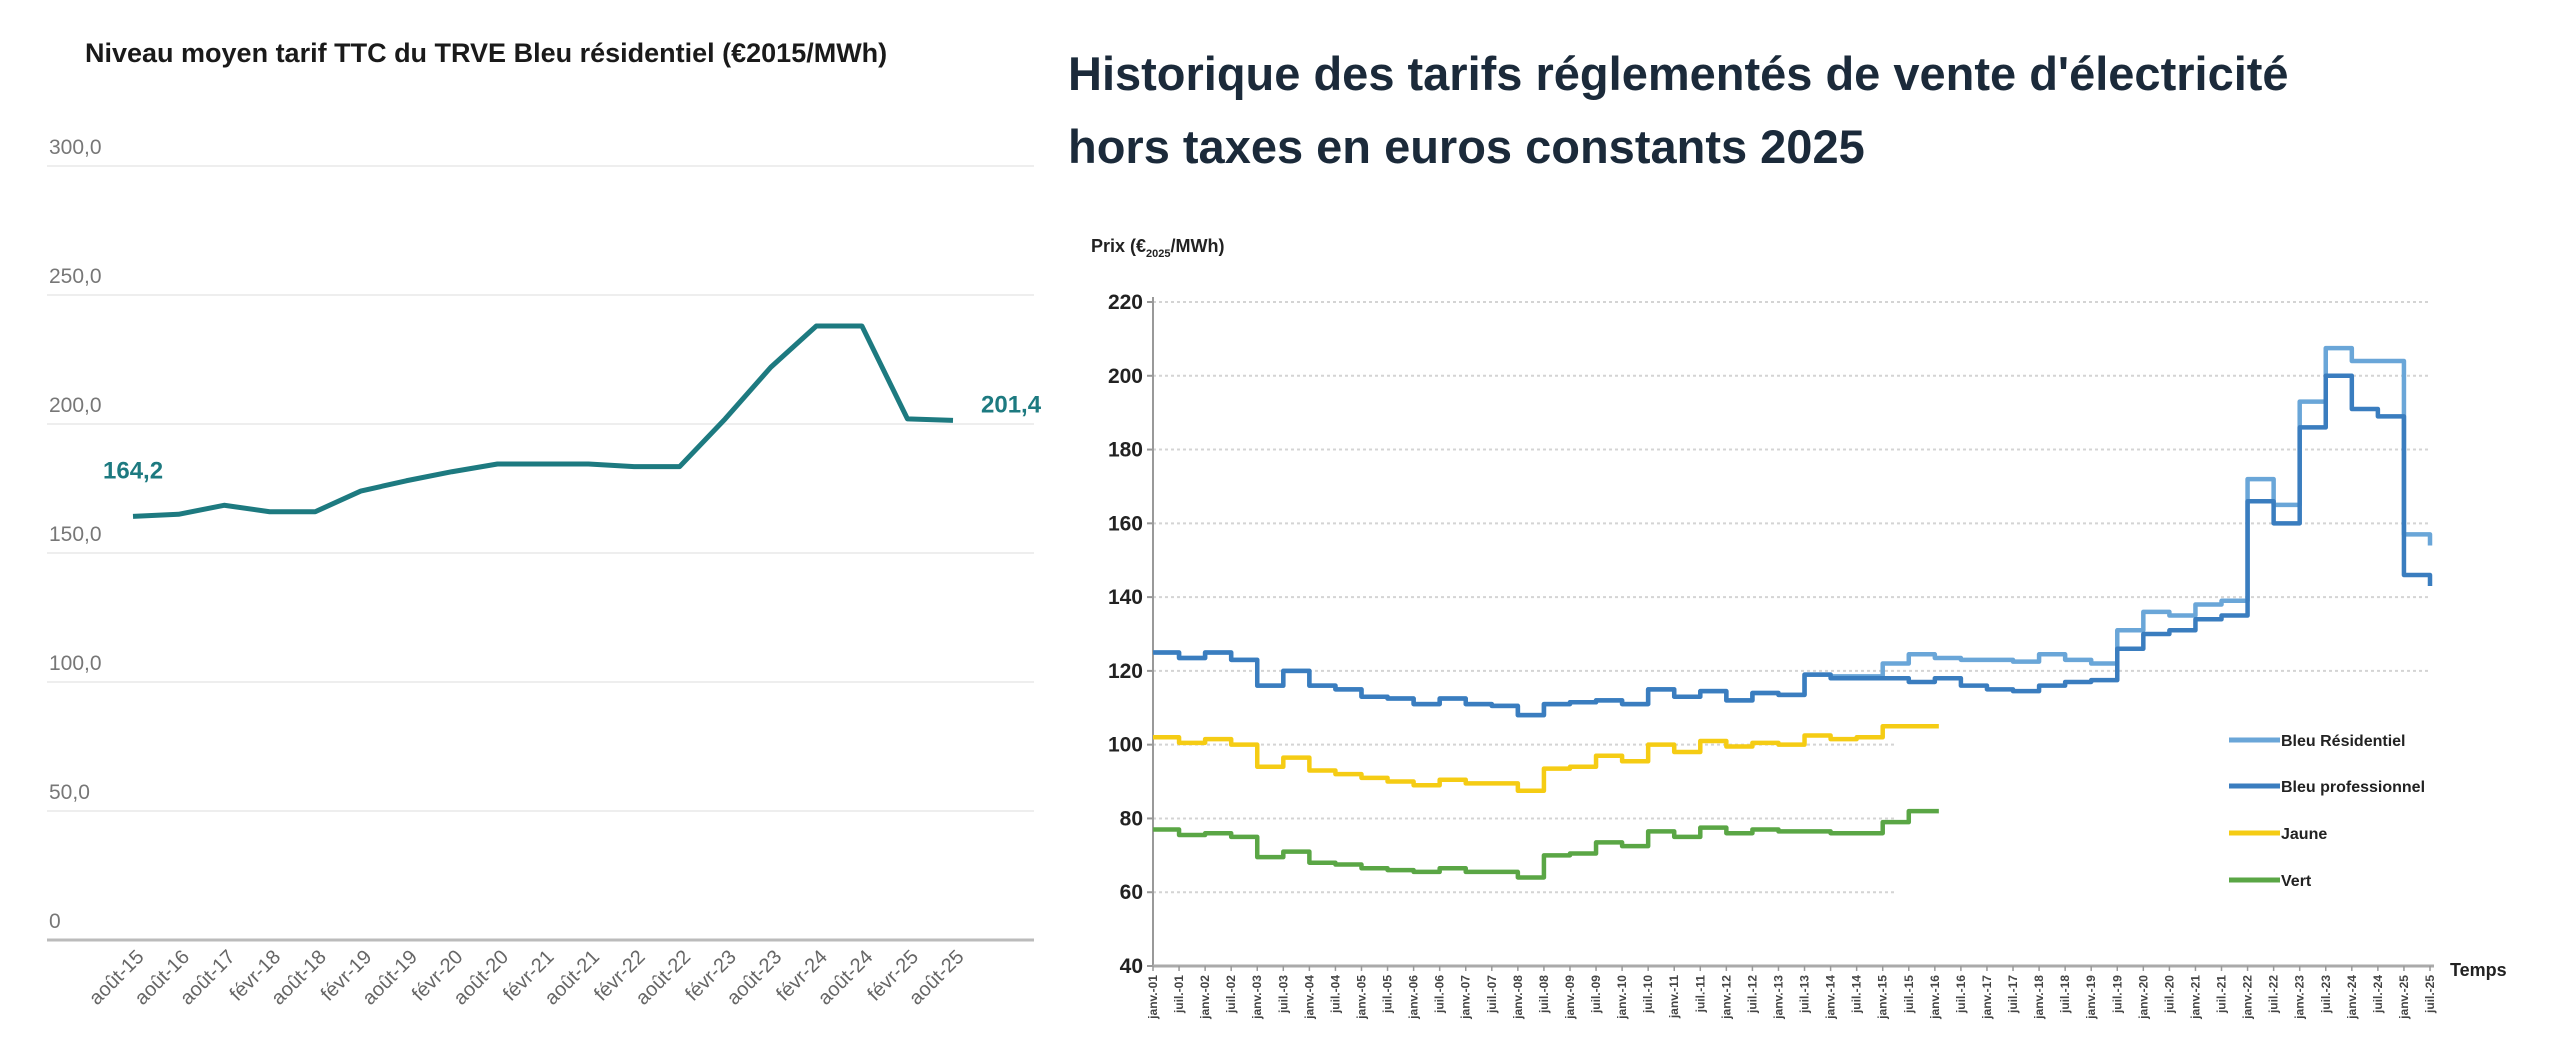 This screenshot has height=1056, width=2560. I want to click on legend-item: Jaune, so click(2278, 834).